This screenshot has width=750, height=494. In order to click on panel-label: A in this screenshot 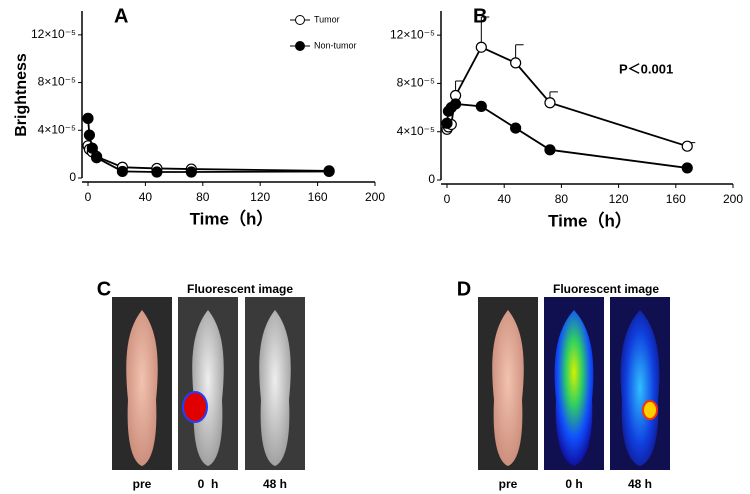, I will do `click(121, 16)`.